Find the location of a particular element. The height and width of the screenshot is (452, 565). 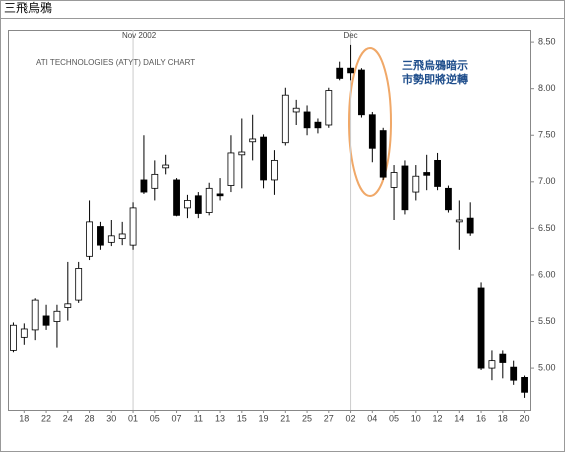

y-tick-label: 7.50 is located at coordinates (547, 135).